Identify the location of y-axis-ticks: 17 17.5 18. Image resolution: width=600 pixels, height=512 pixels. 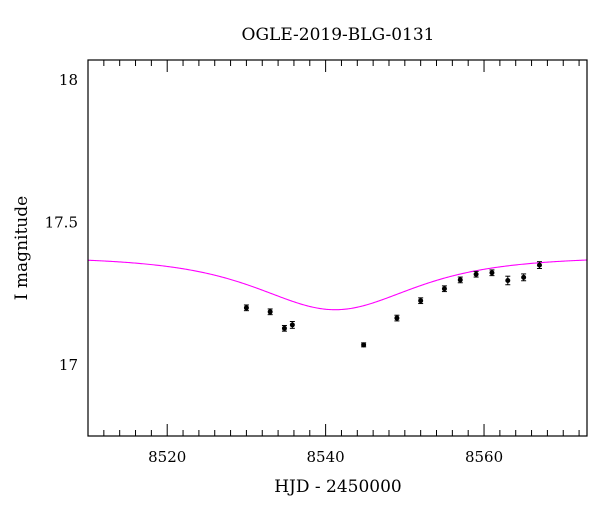
(61, 222).